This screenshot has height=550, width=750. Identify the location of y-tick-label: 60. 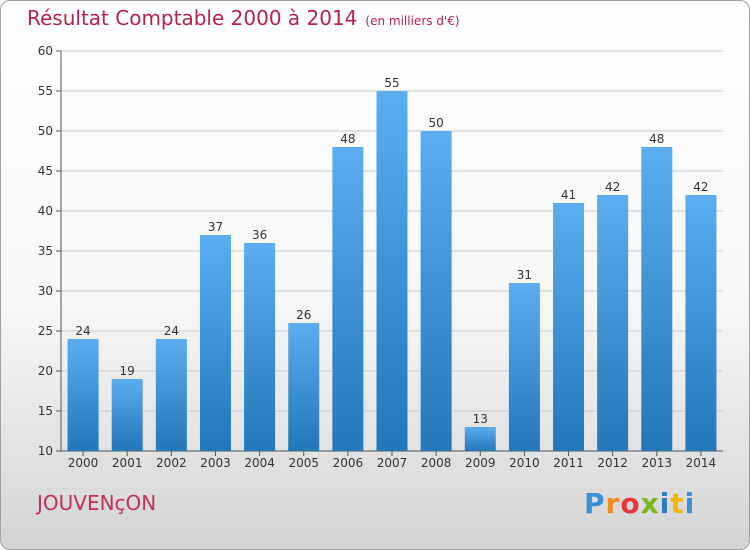
(45, 51).